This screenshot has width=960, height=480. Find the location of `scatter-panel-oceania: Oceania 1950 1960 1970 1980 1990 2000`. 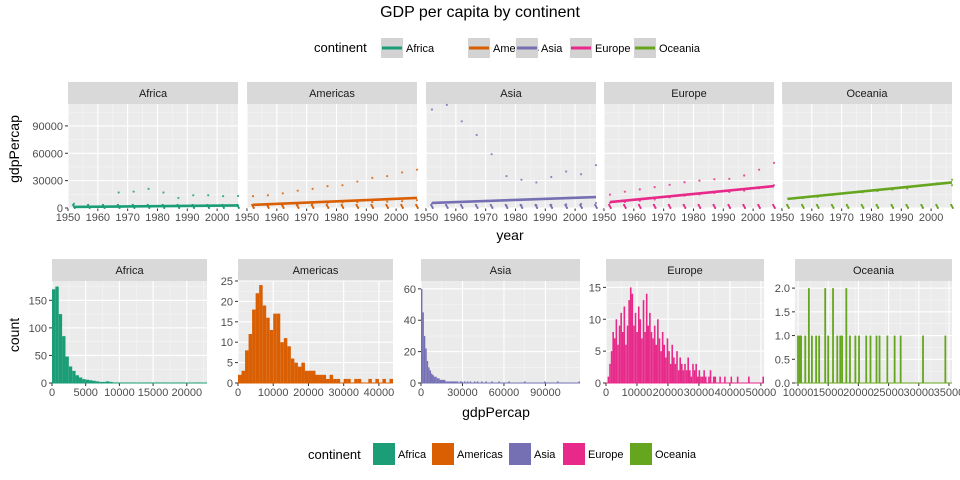

scatter-panel-oceania: Oceania 1950 1960 1970 1980 1990 2000 is located at coordinates (862, 153).